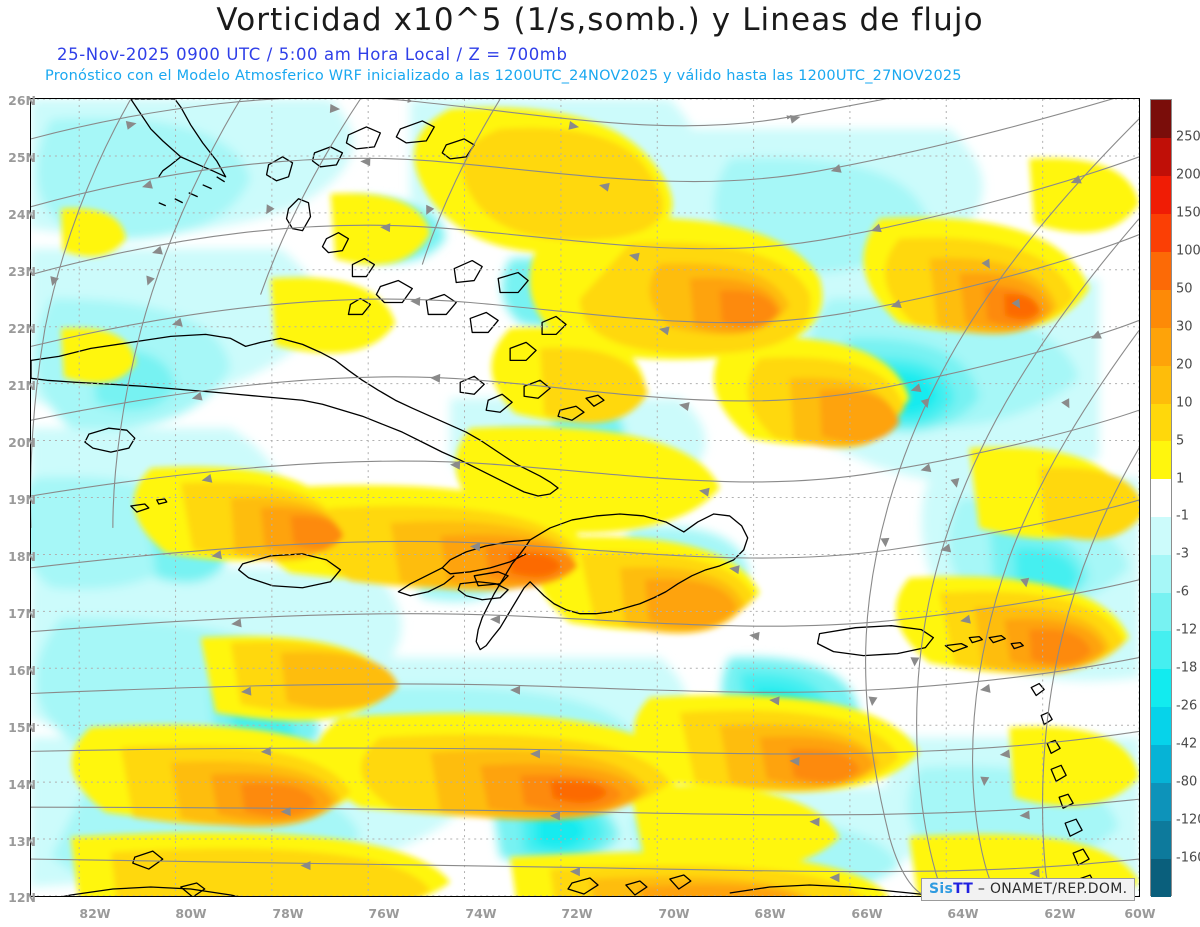  Describe the element at coordinates (1188, 175) in the screenshot. I see `colorbar-tick-200: 200` at that location.